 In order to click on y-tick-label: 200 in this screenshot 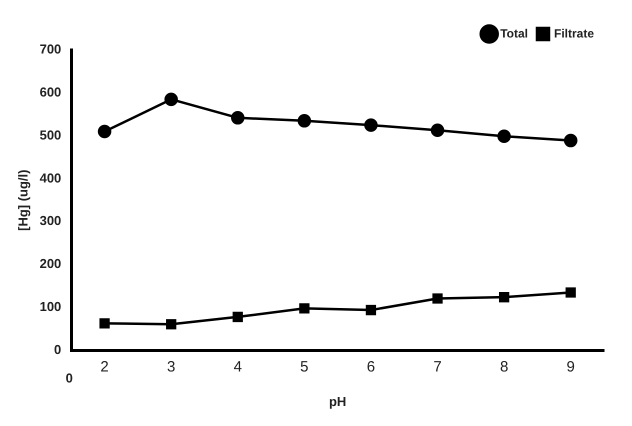, I will do `click(51, 264)`.